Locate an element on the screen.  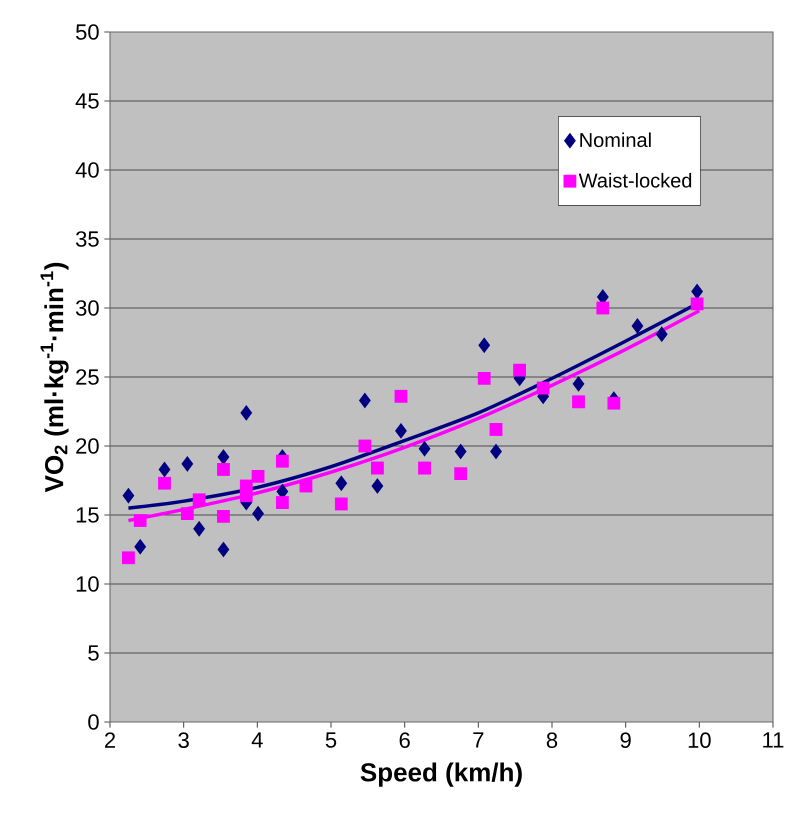
x-tick-label: 3 is located at coordinates (183, 740).